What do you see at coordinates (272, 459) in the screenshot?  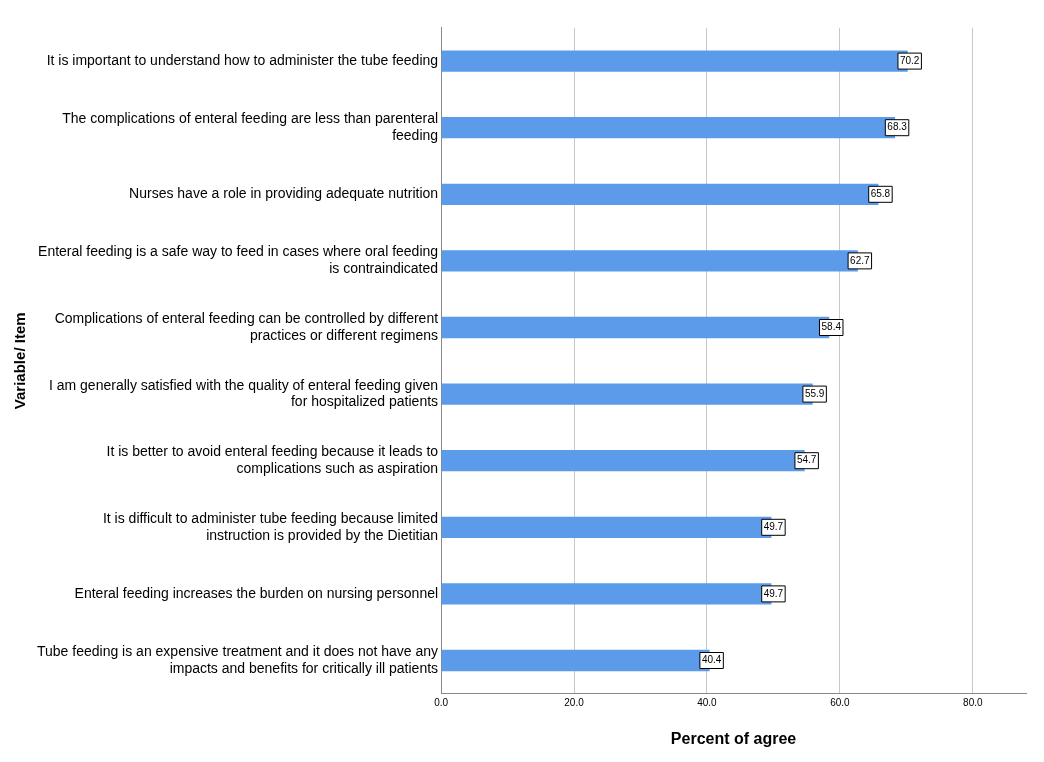 I see `y-tick-label: It is better to avoid enteral feeding because it leads to complications such as aspiration` at bounding box center [272, 459].